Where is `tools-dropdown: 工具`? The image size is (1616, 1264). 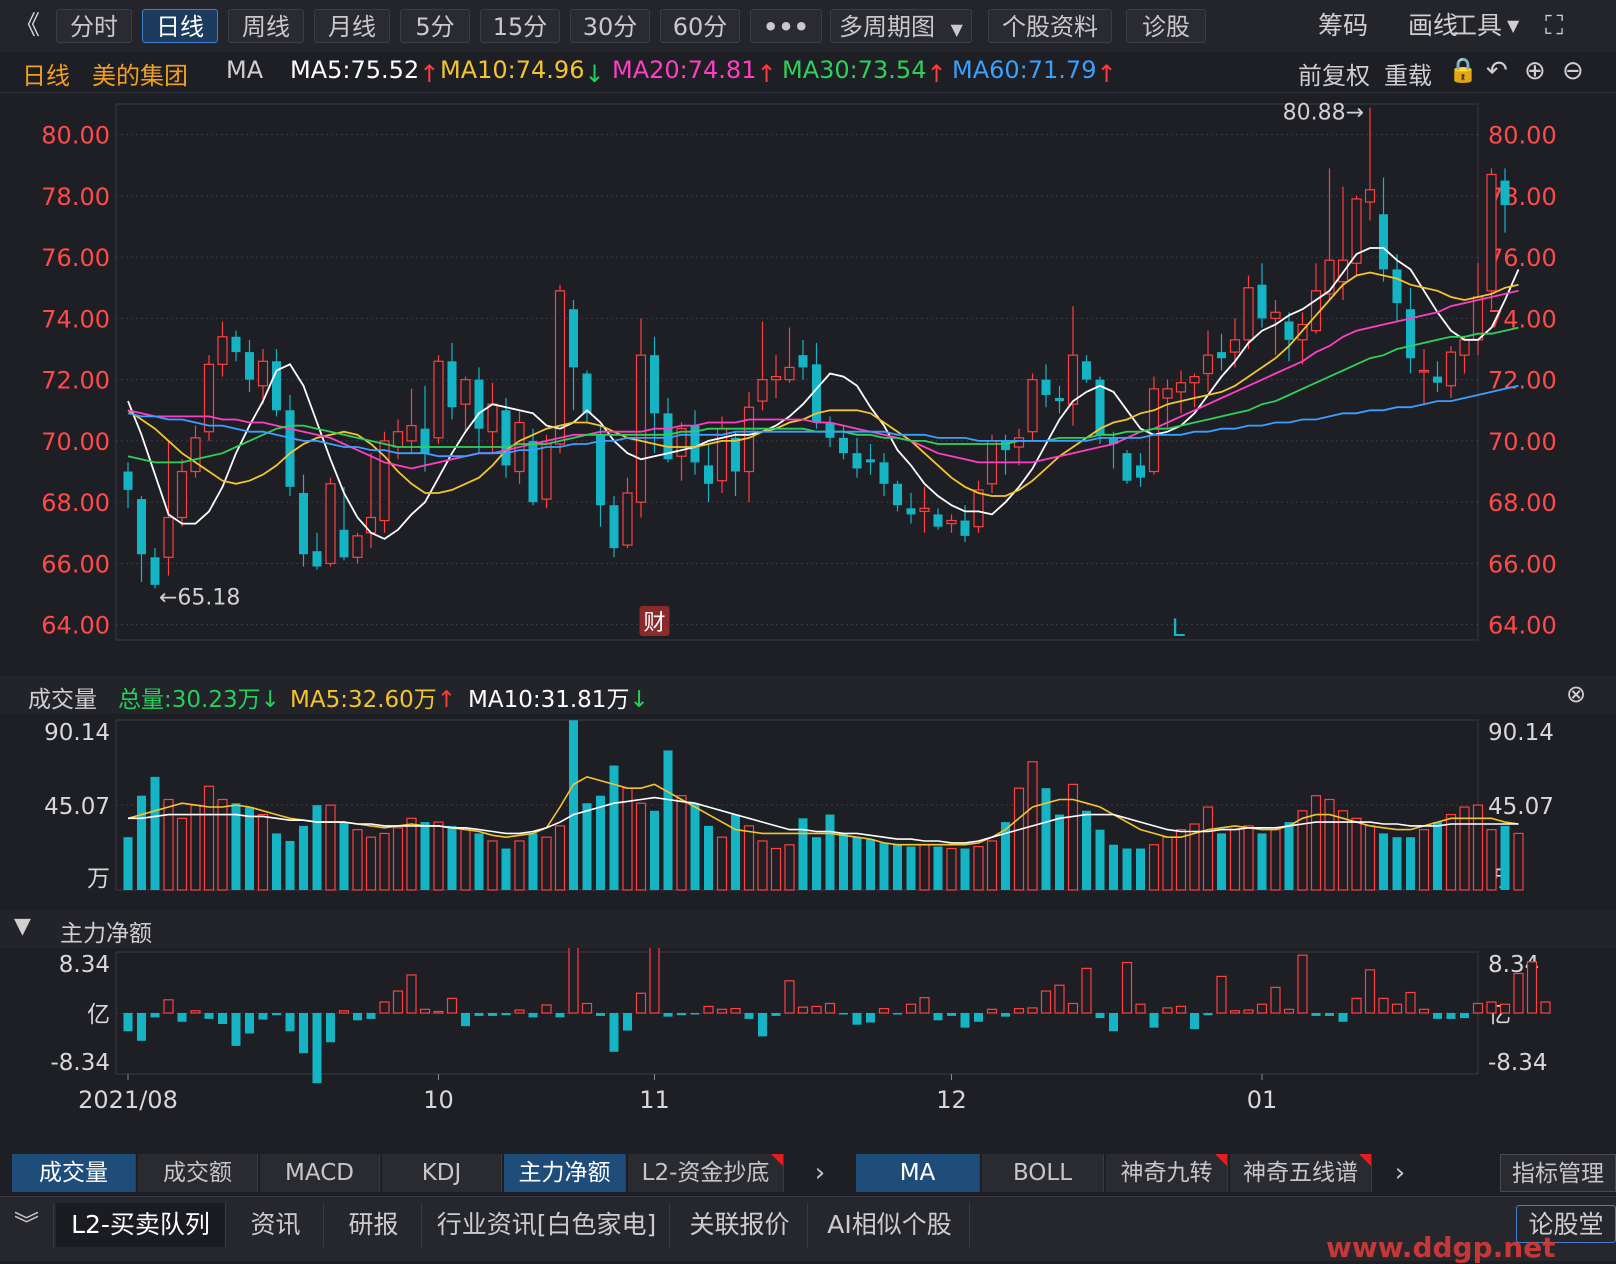 tools-dropdown: 工具 is located at coordinates (1477, 26).